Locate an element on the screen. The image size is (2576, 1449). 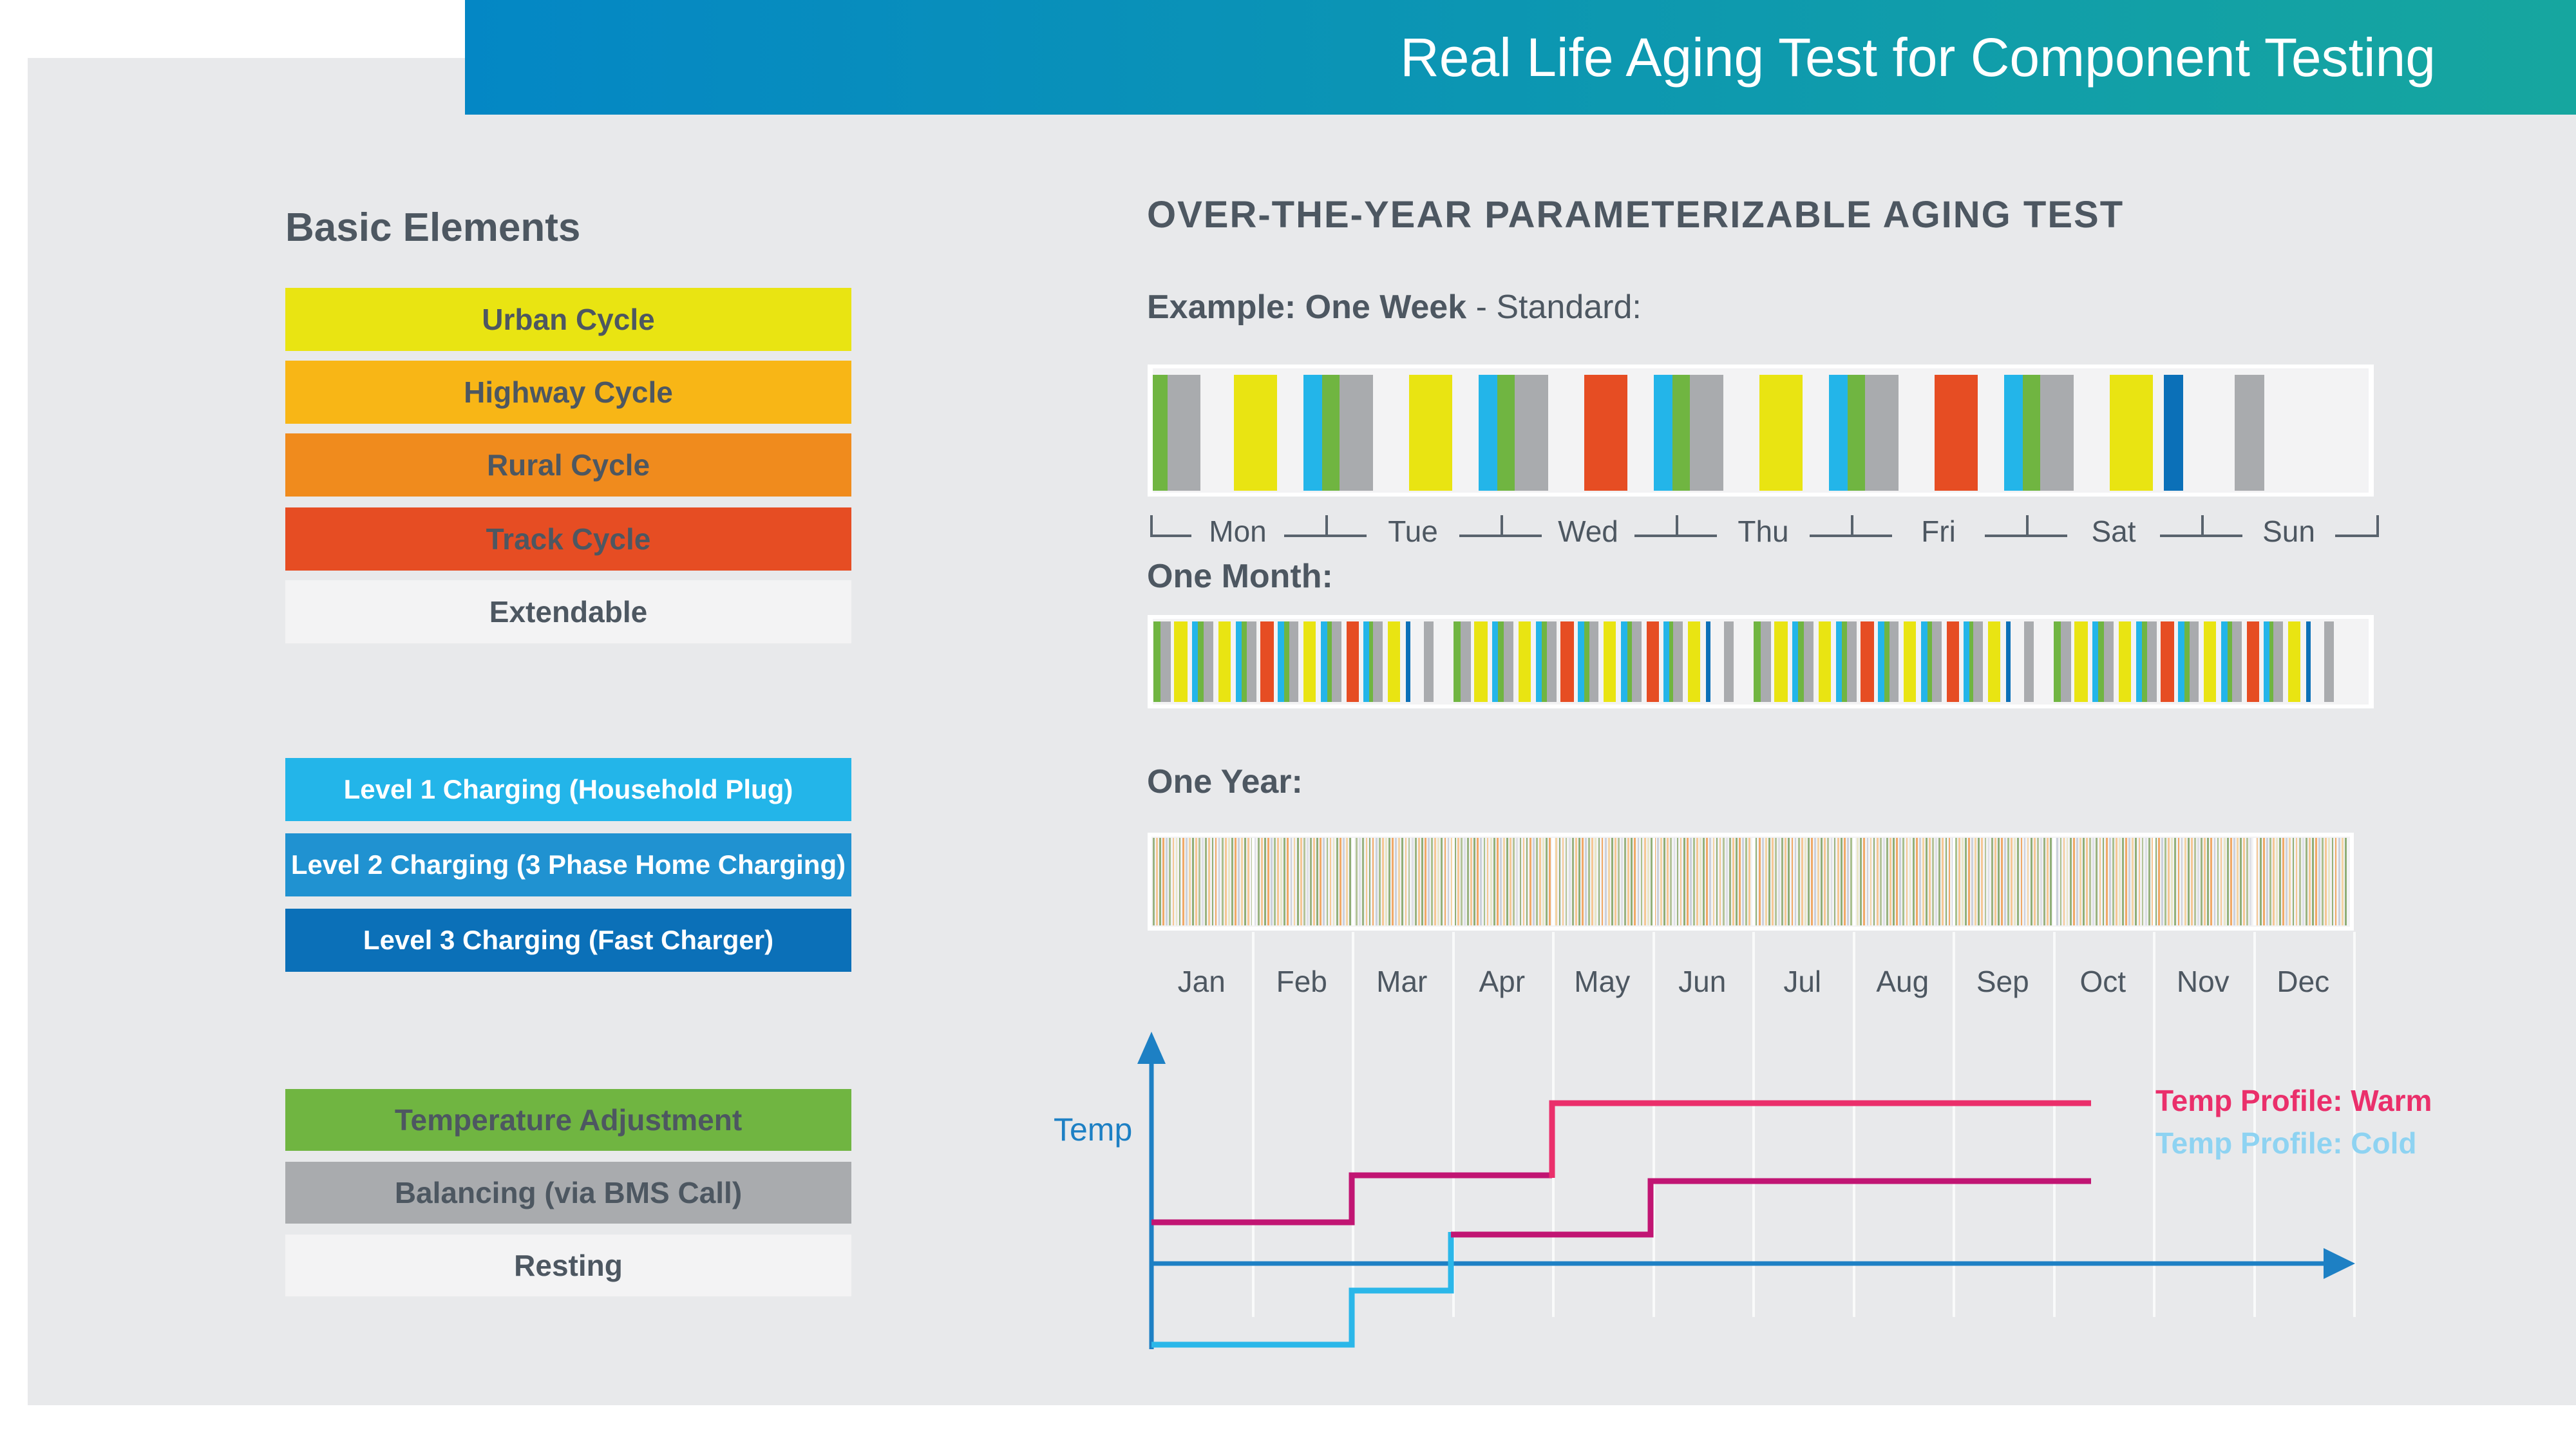
time-x-axis-arrow is located at coordinates (2339, 1263).